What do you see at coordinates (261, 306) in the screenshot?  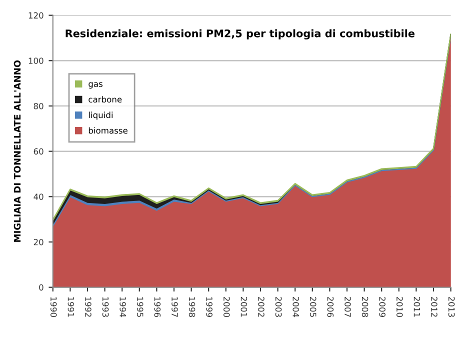 I see `x-tick-label: 2002` at bounding box center [261, 306].